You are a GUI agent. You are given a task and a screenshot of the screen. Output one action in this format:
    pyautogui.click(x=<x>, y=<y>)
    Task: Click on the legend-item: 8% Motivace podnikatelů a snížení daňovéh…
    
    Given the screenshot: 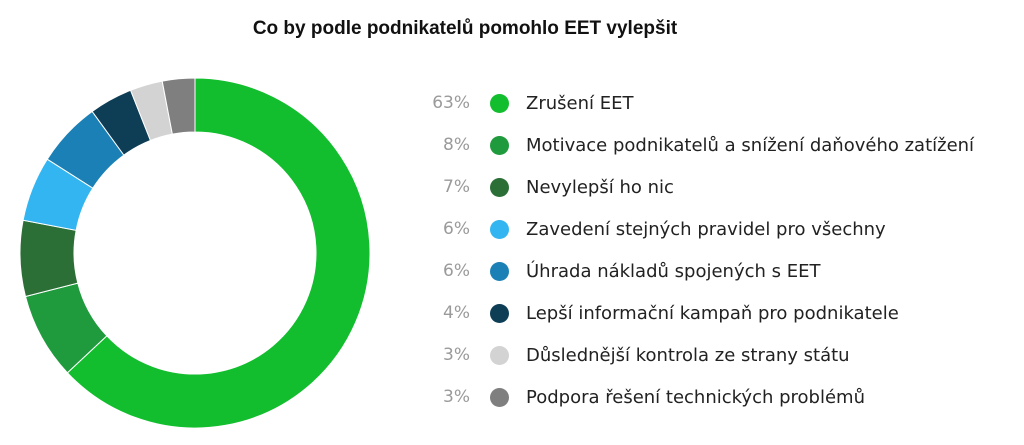 What is the action you would take?
    pyautogui.click(x=697, y=145)
    